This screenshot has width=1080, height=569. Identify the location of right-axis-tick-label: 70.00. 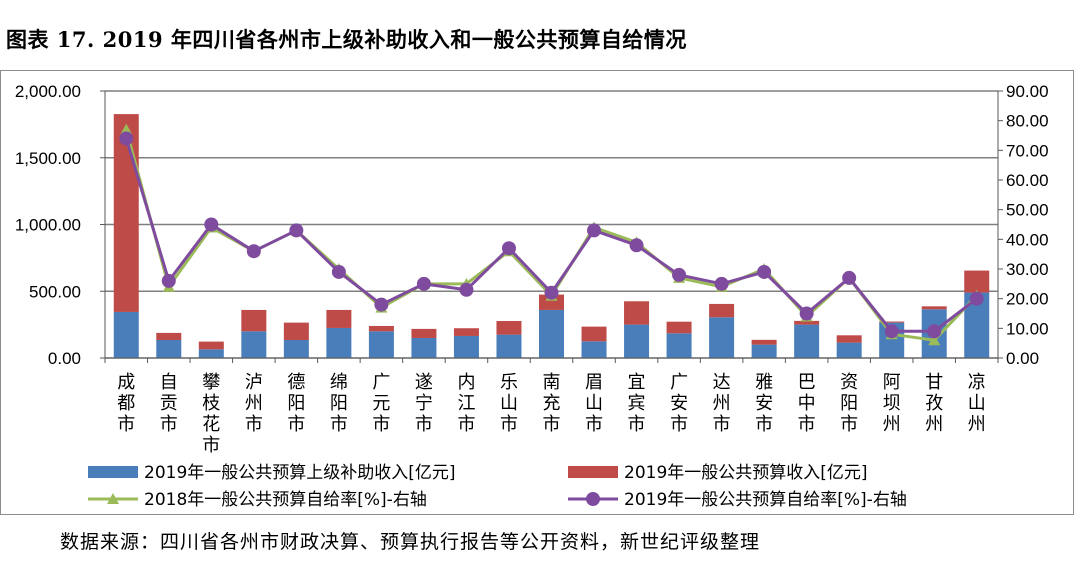
(1027, 150).